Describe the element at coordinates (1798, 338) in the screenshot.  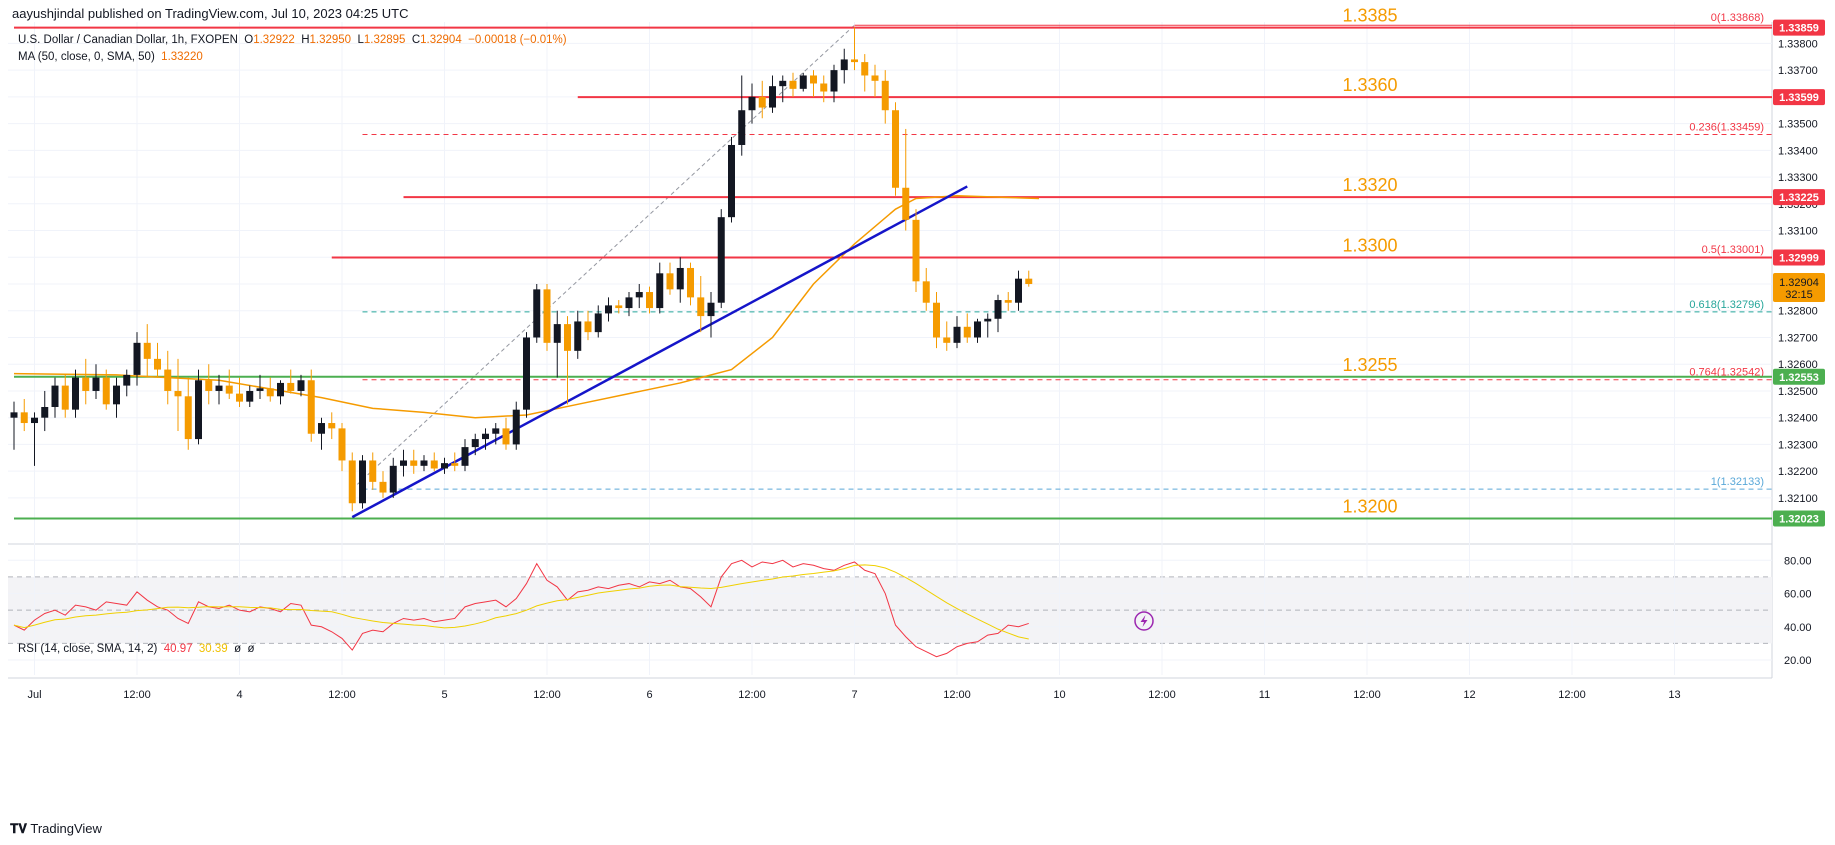
I see `price-tick-label: 1.32700` at that location.